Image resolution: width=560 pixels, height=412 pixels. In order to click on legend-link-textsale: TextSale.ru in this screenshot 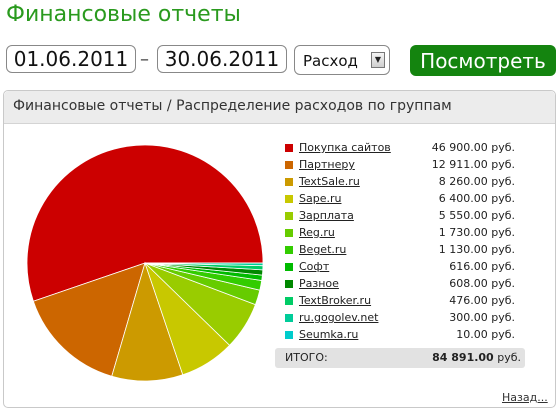, I will do `click(329, 181)`.